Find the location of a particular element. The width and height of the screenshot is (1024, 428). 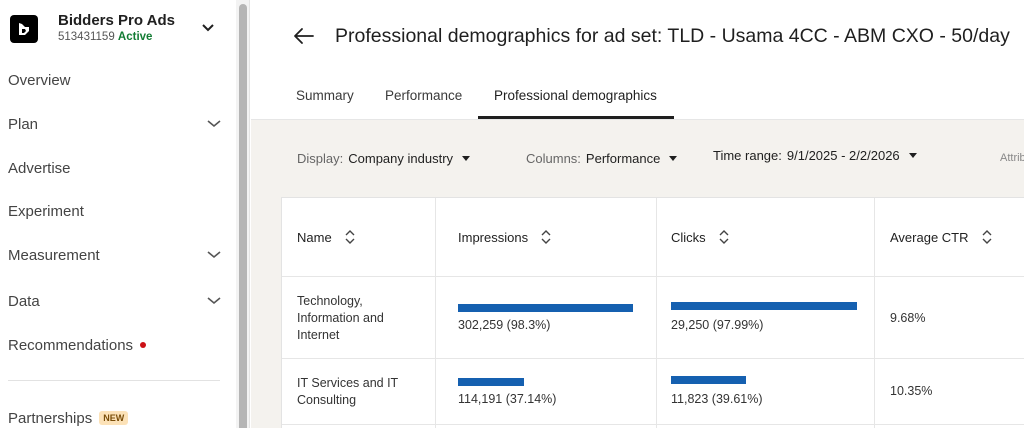

column-header-clicks: Clicks is located at coordinates (700, 237).